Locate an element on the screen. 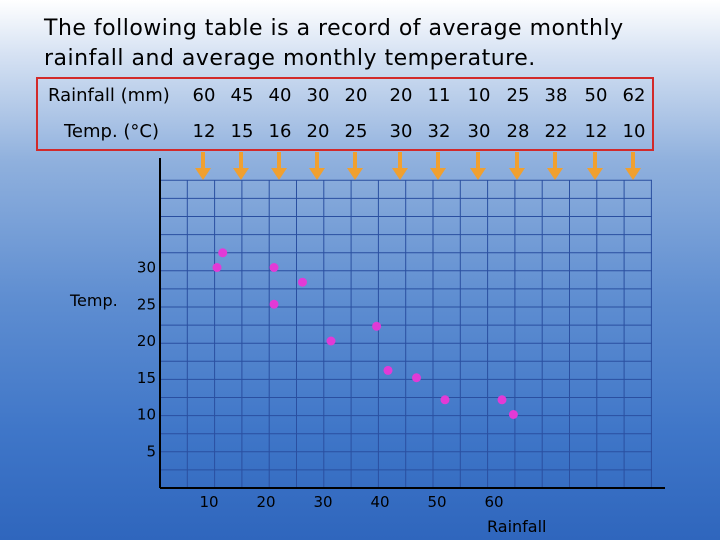  rainfall-cell: 25 is located at coordinates (518, 95).